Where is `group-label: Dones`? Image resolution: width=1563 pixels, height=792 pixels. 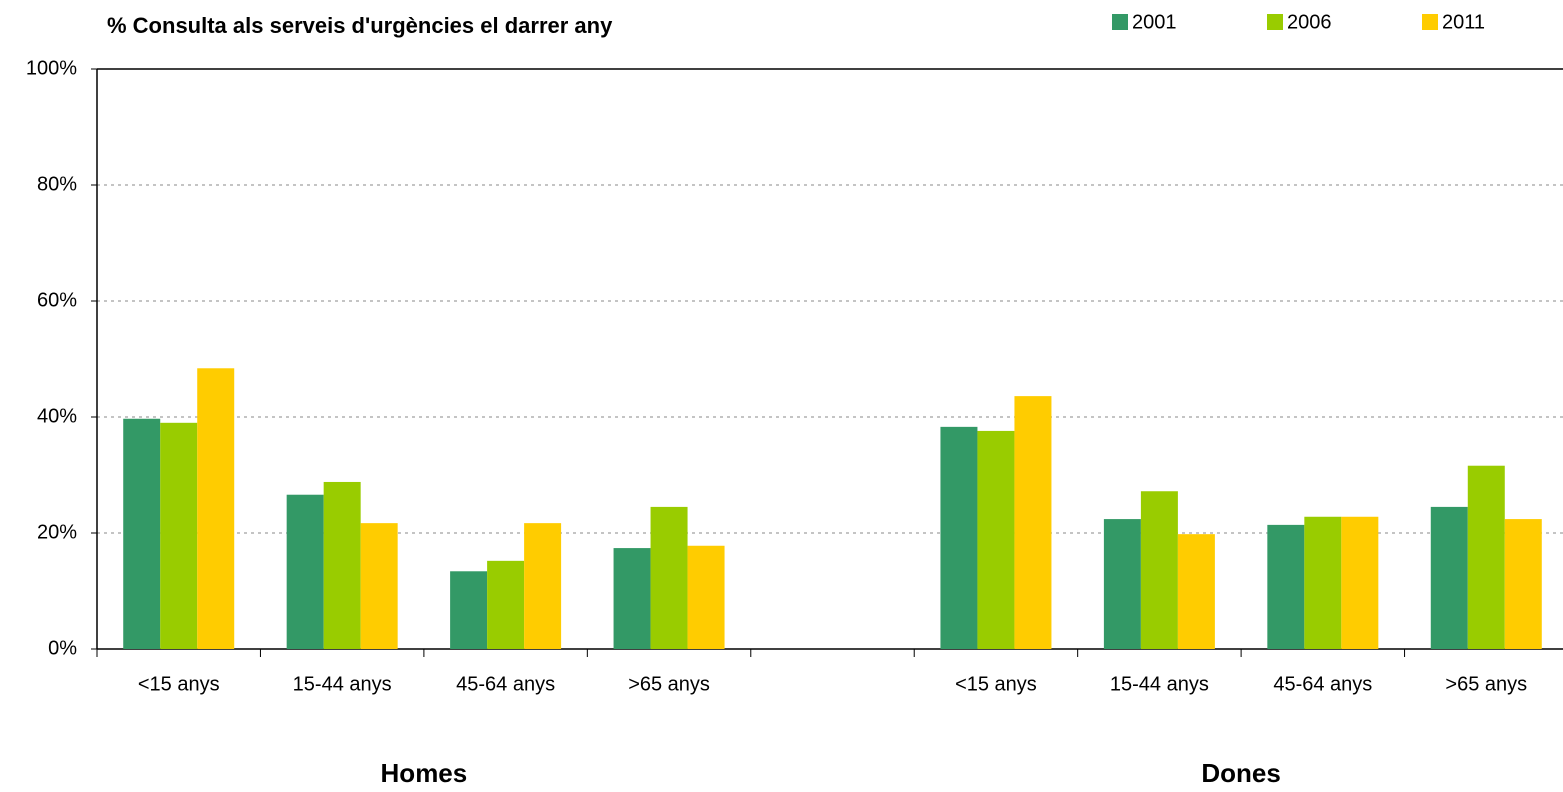
group-label: Dones is located at coordinates (1240, 773).